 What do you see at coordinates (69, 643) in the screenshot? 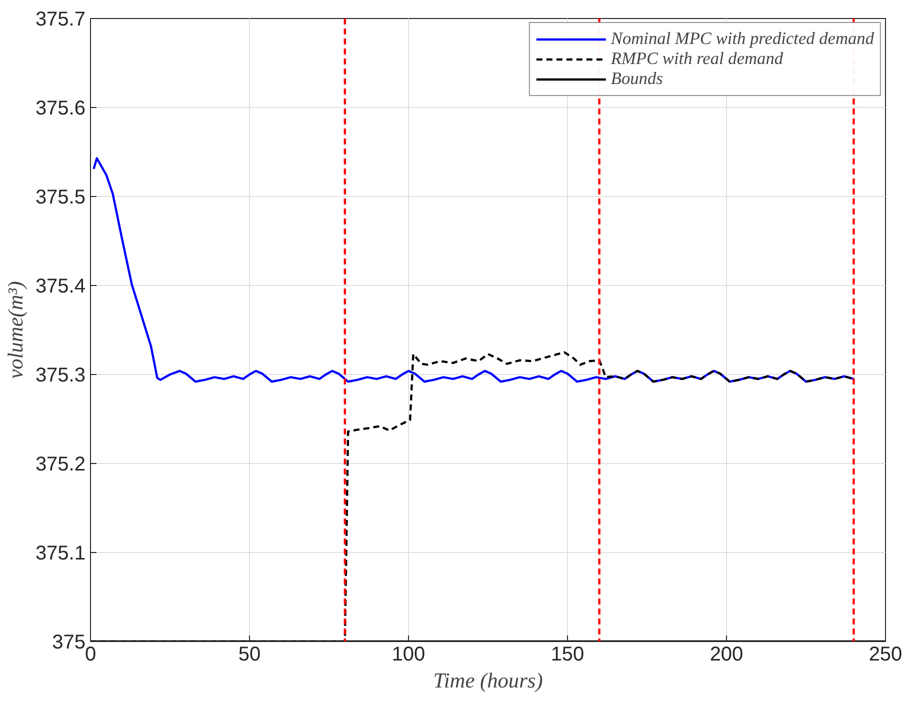
I see `y-tick-label: 375` at bounding box center [69, 643].